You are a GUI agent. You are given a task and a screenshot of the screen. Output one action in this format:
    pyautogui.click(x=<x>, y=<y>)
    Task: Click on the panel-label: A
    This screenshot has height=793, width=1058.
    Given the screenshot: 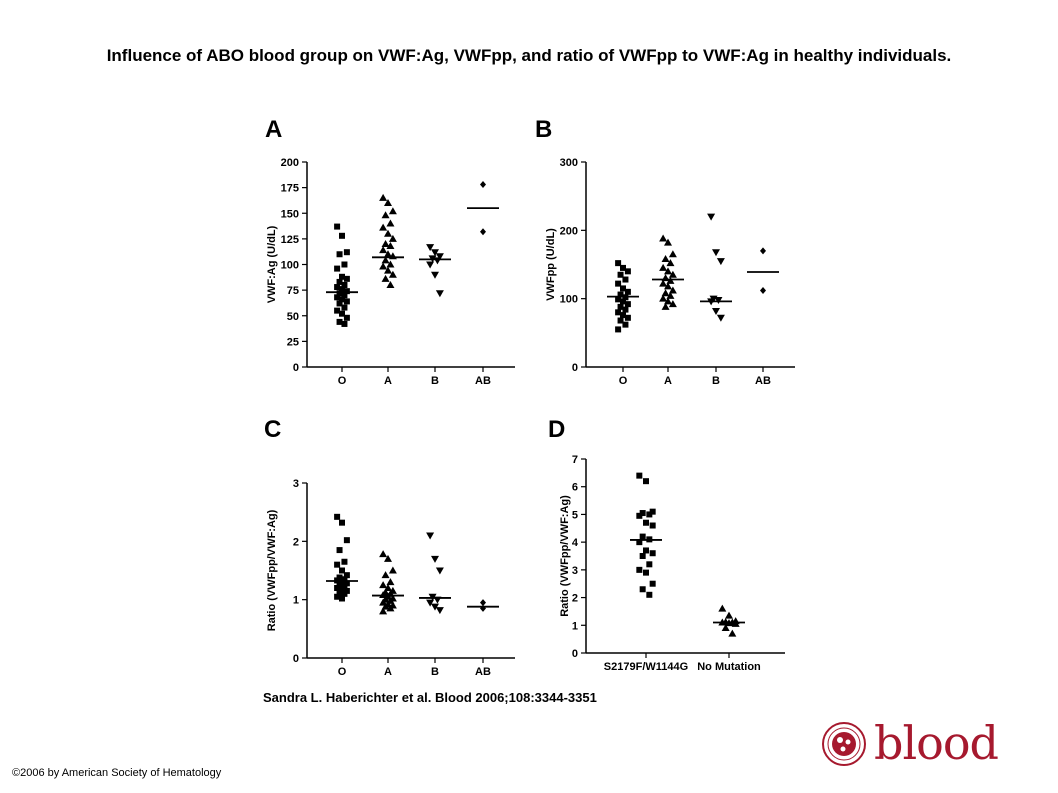 What is the action you would take?
    pyautogui.click(x=273, y=129)
    